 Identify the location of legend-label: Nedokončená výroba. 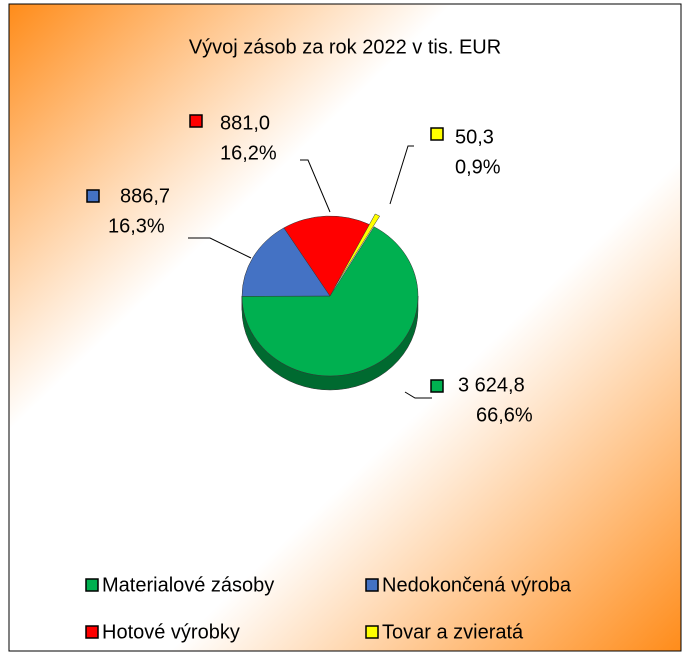
(477, 585).